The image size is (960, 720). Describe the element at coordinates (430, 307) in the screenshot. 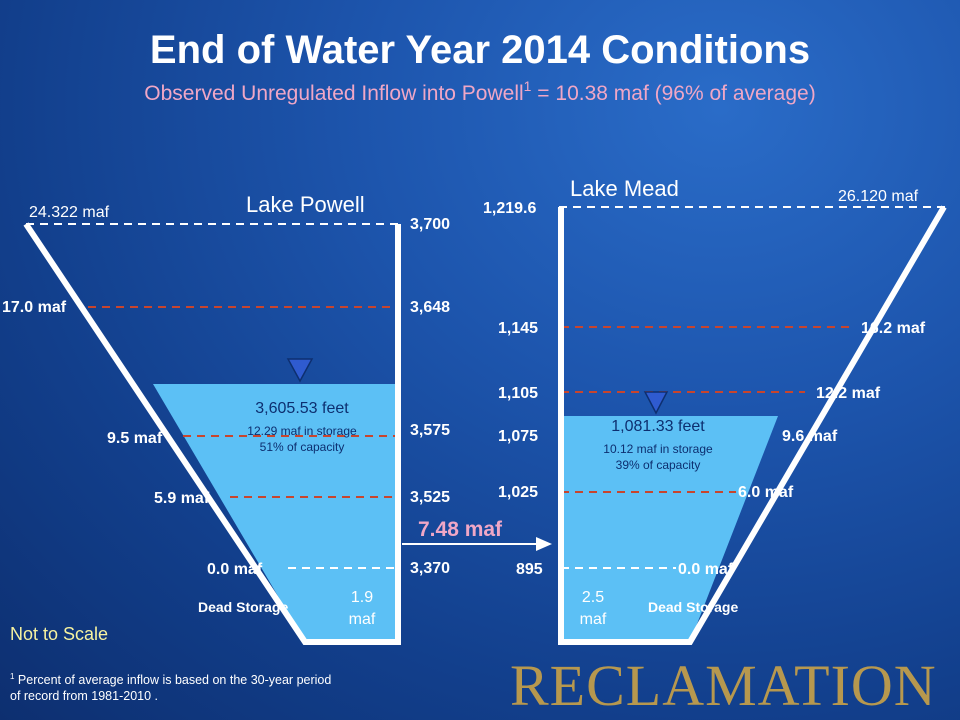

I see `powell-elev-3648: 3,648` at that location.